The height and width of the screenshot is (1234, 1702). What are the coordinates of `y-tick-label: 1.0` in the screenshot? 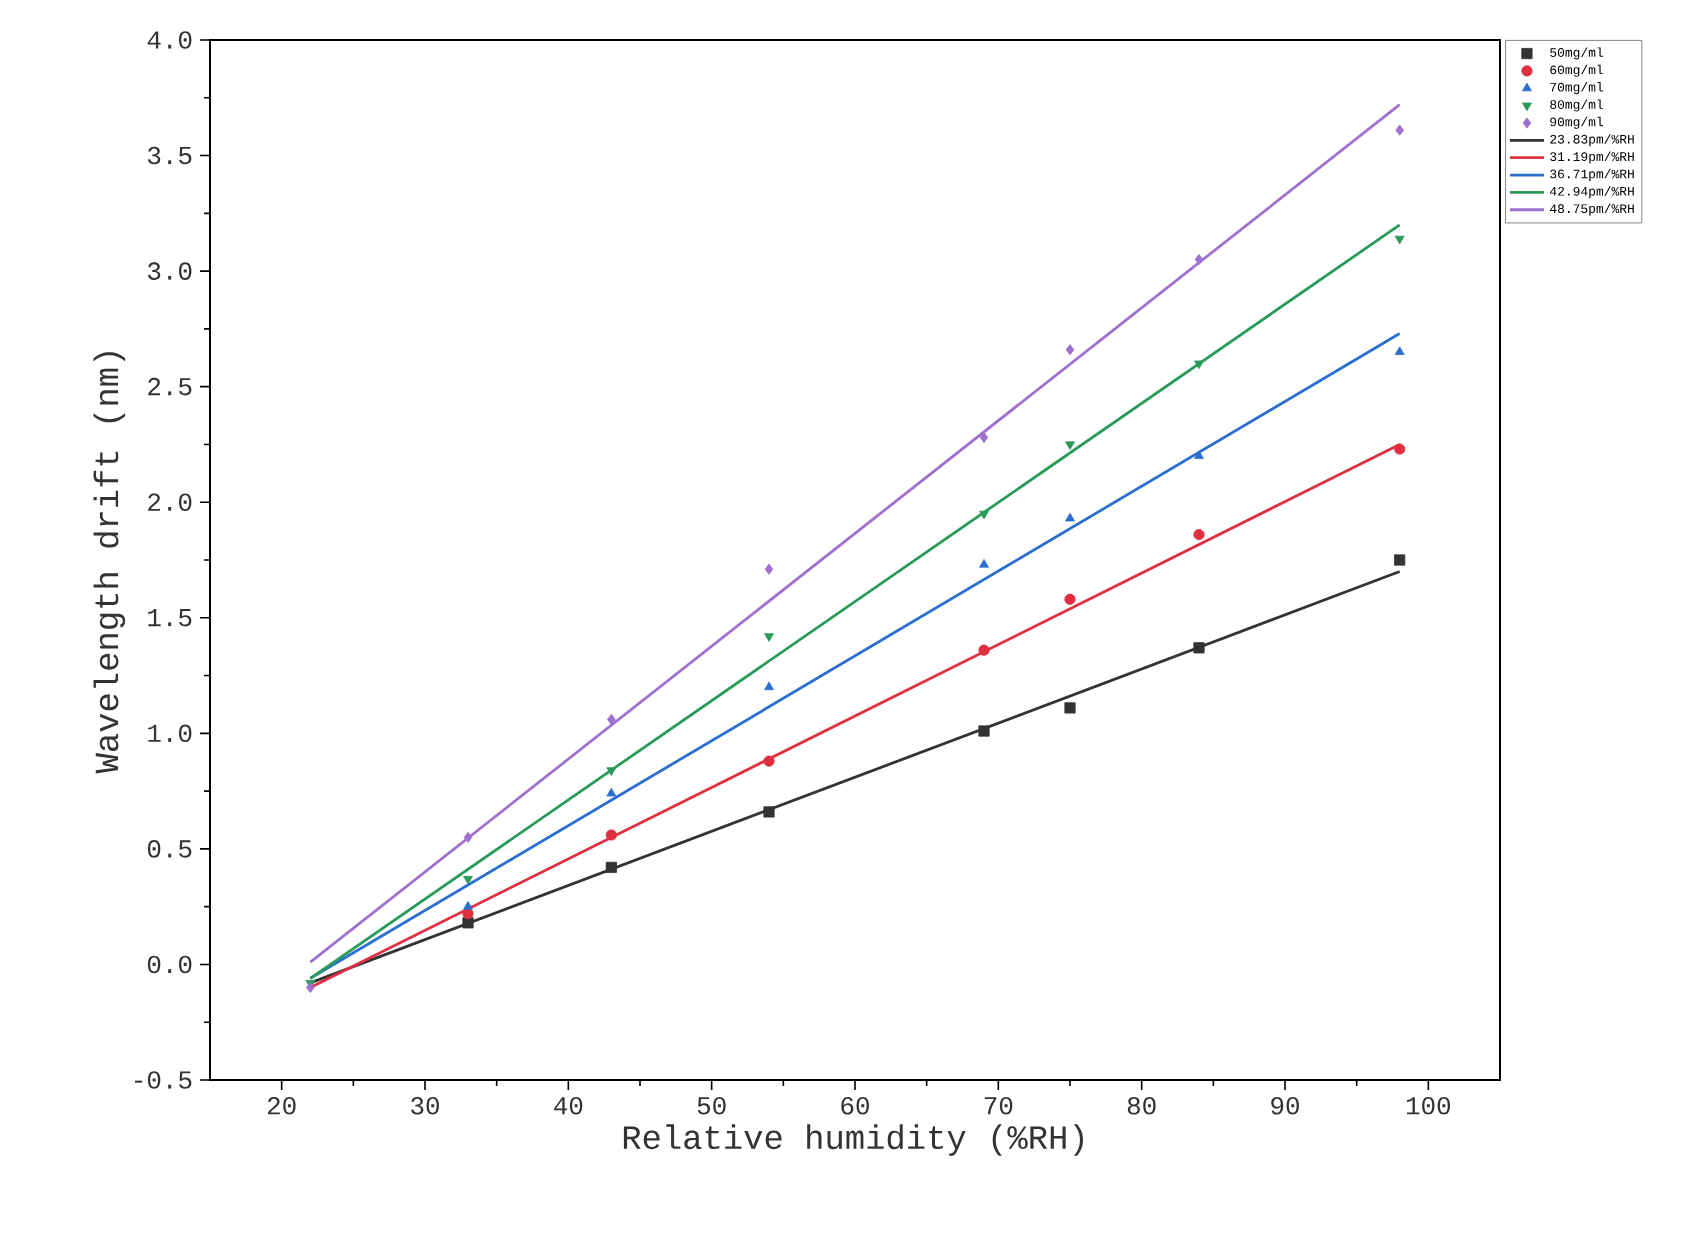 It's located at (170, 733).